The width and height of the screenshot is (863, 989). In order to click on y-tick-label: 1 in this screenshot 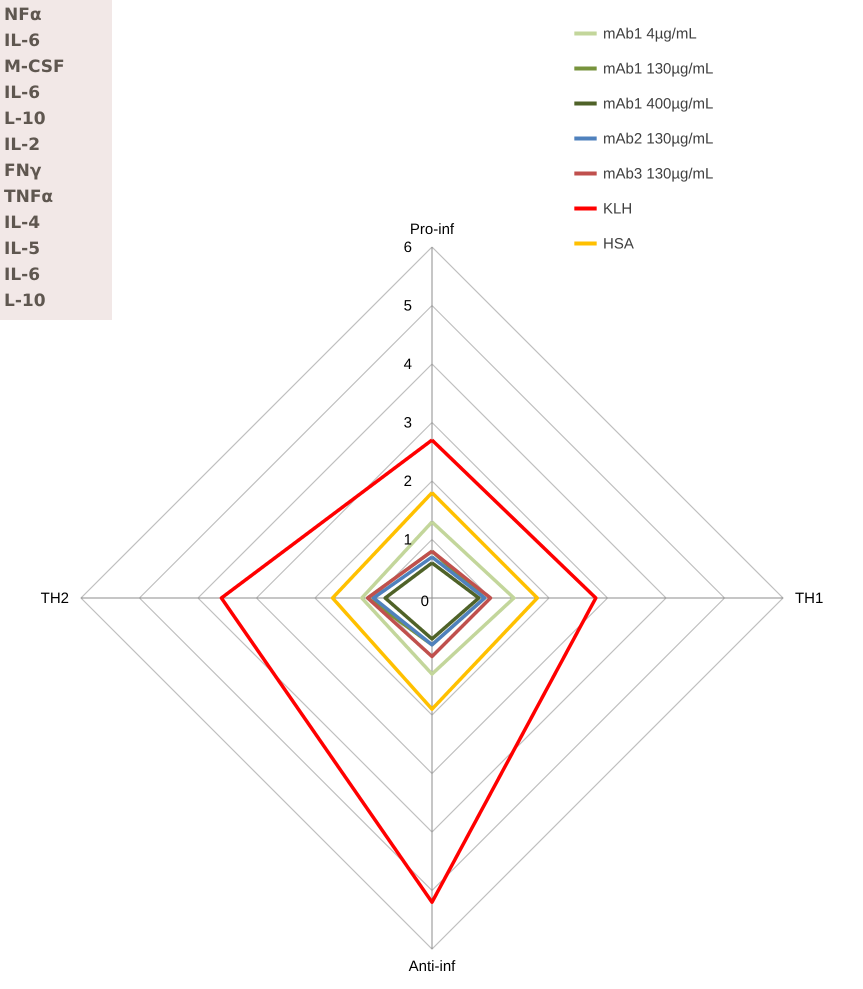, I will do `click(408, 540)`.